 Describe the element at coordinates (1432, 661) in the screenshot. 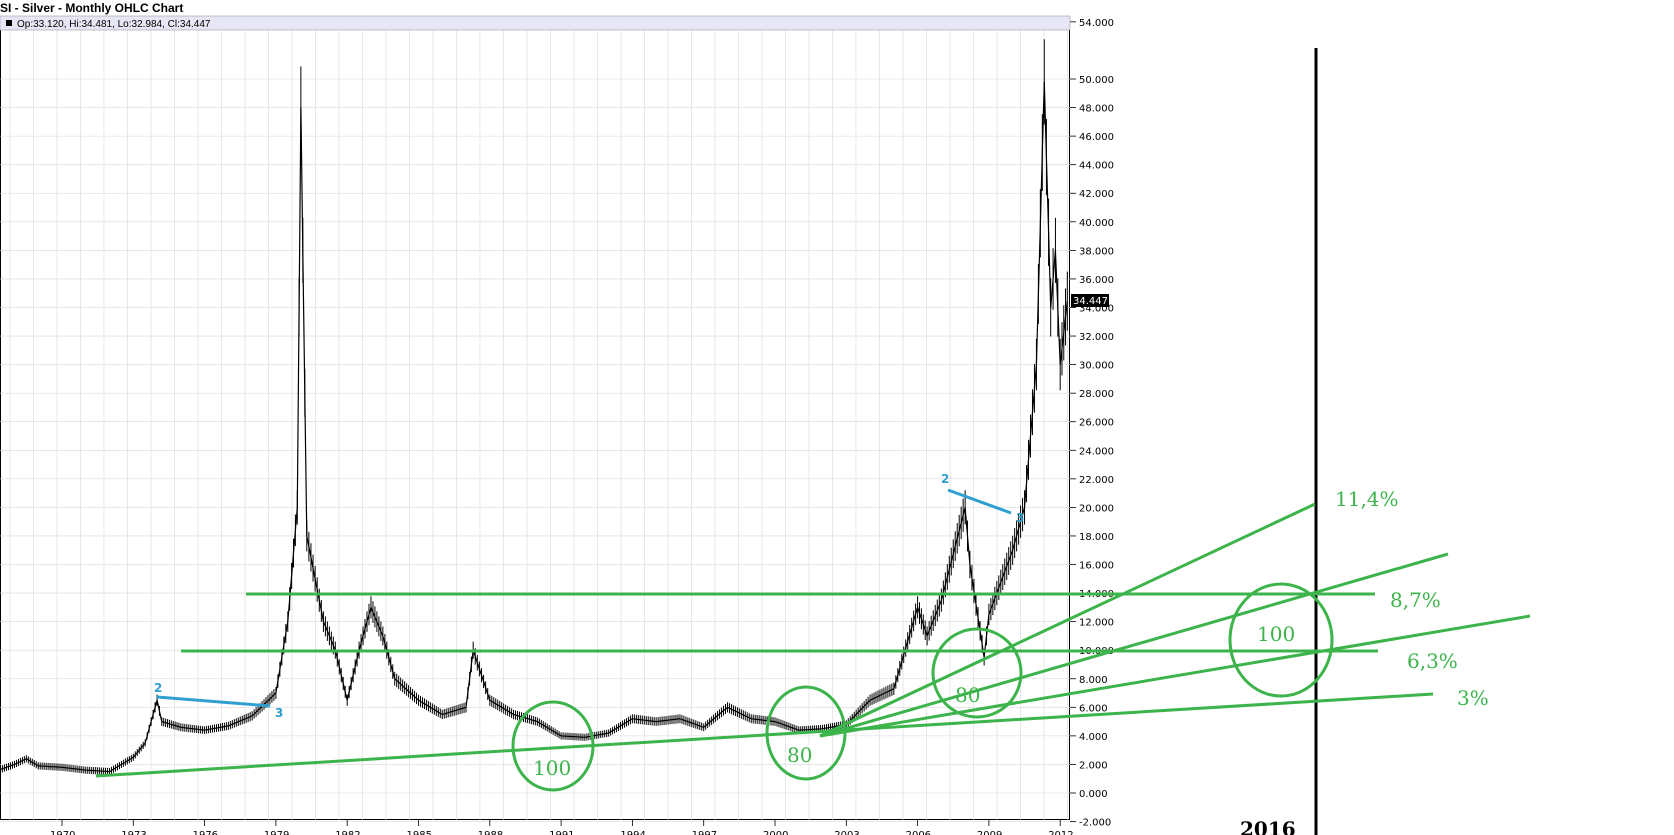

I see `rate-label-6-3: 6,3%` at that location.